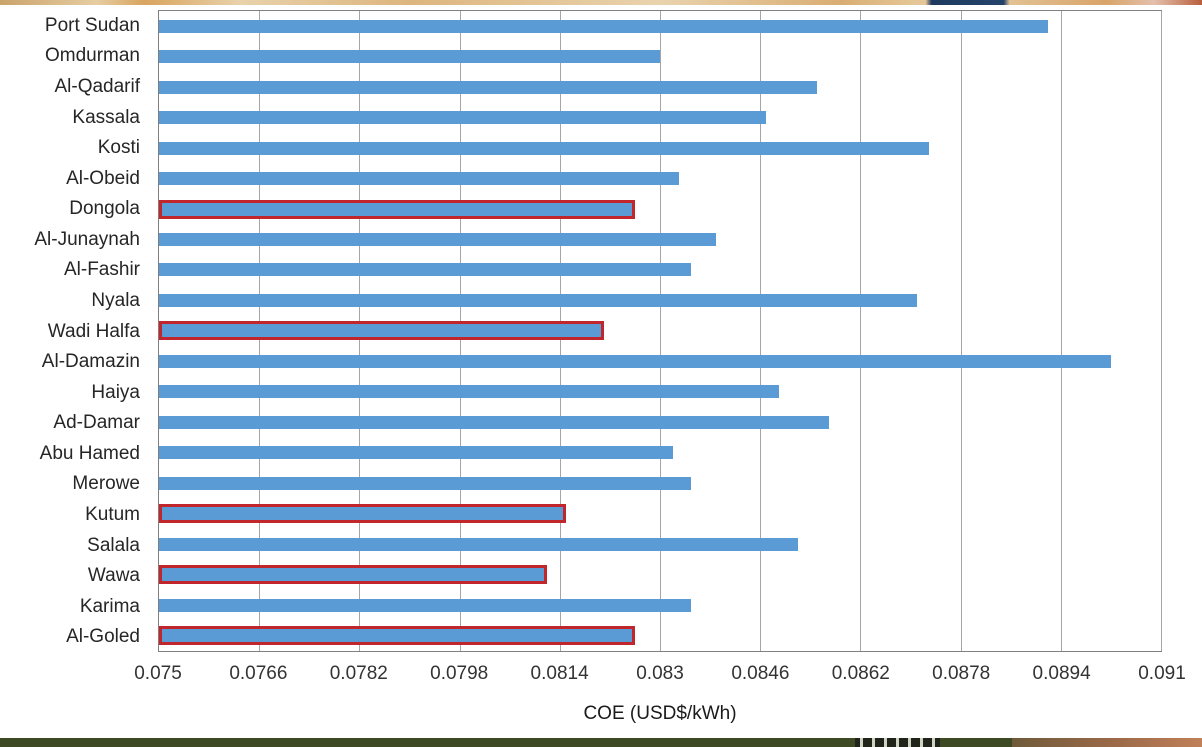  What do you see at coordinates (660, 713) in the screenshot?
I see `x-axis-title: COE (USD$/kWh)` at bounding box center [660, 713].